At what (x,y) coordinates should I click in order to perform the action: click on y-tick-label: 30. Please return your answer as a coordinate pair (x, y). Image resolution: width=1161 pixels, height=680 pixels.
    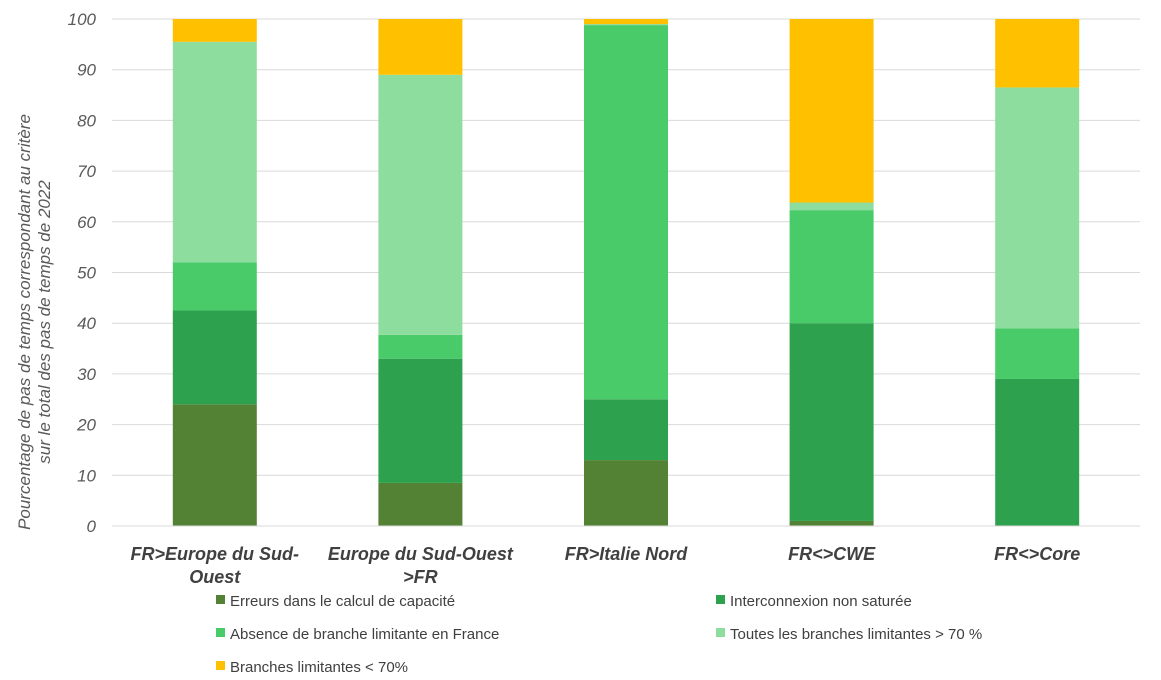
    Looking at the image, I should click on (86, 374).